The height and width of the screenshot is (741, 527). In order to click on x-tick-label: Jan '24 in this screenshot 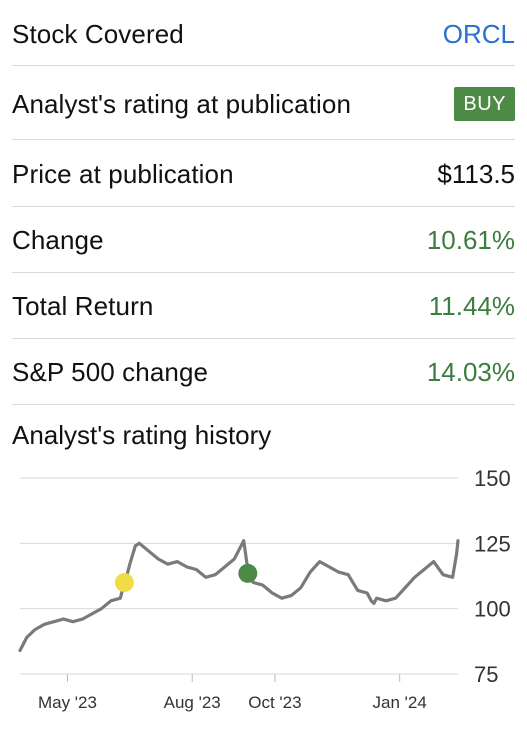, I will do `click(400, 702)`.